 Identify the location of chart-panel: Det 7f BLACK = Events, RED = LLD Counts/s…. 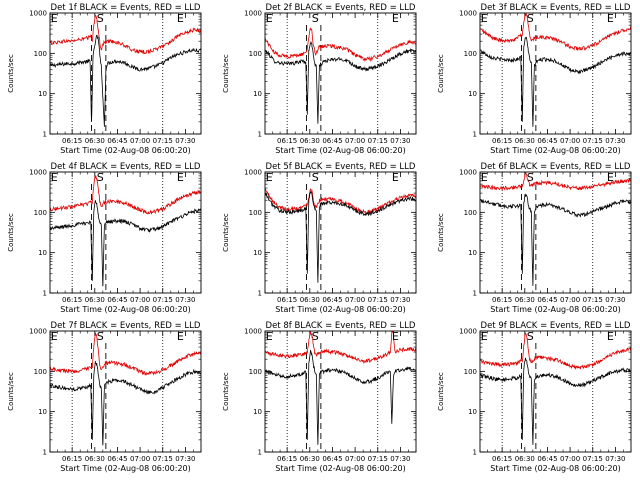
(104, 397).